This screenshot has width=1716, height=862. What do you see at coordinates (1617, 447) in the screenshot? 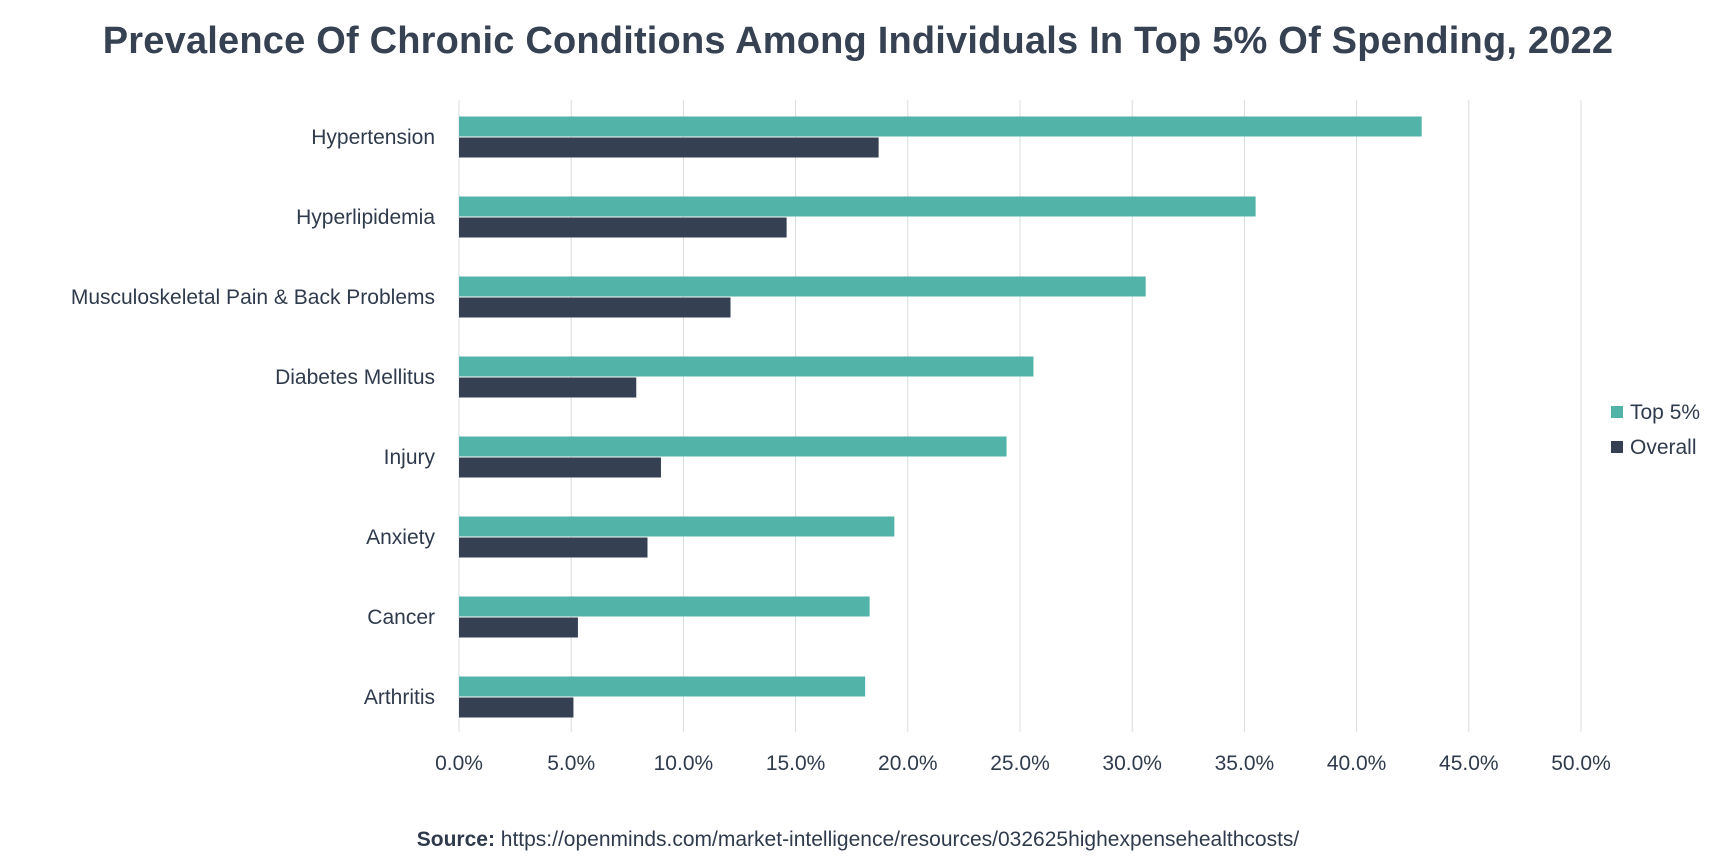
I see `legend-swatch-overall` at bounding box center [1617, 447].